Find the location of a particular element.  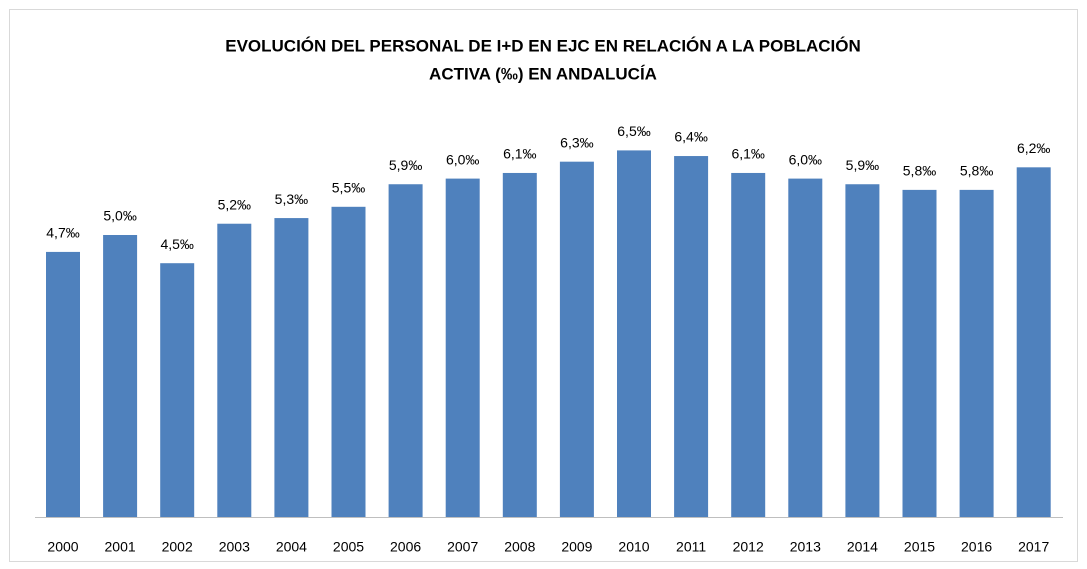

data-label: 4,5‰ is located at coordinates (176, 244).